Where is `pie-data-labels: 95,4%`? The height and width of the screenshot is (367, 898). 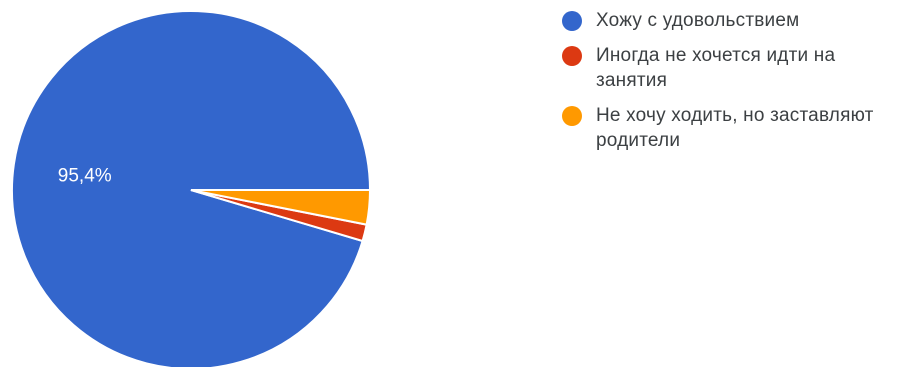 pie-data-labels: 95,4% is located at coordinates (85, 176).